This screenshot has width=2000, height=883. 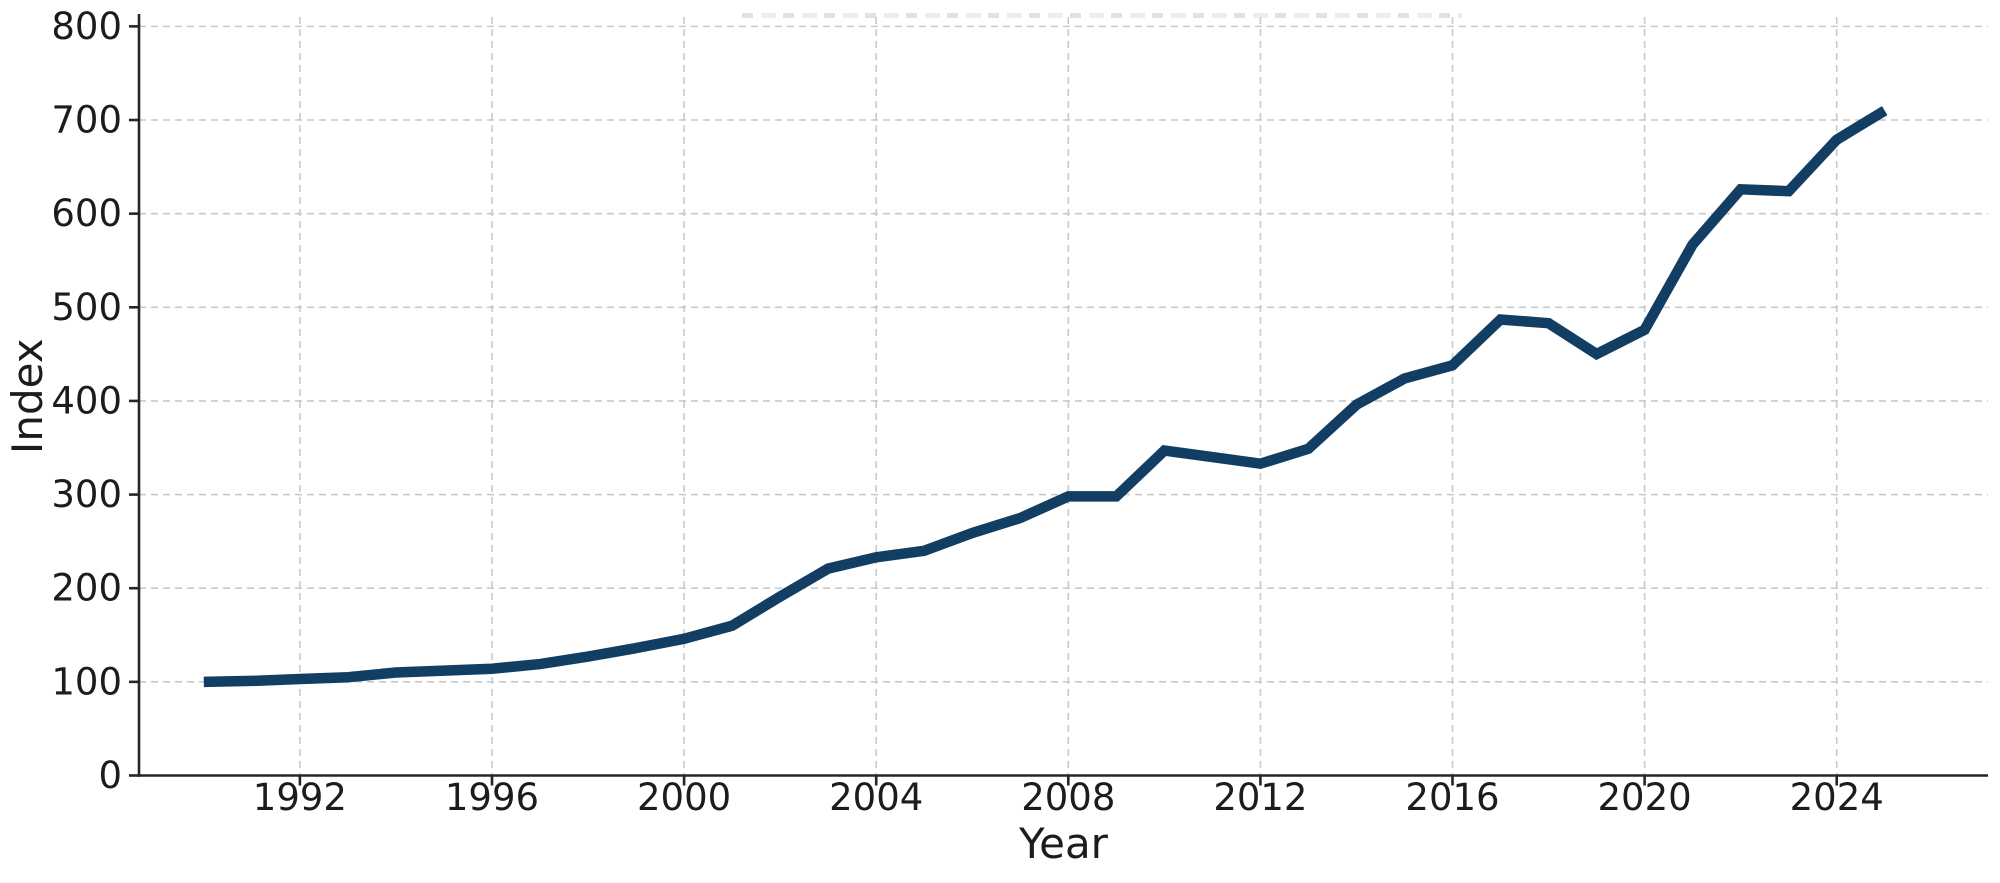 I want to click on y-axis-tick-label: 100, so click(x=86, y=681).